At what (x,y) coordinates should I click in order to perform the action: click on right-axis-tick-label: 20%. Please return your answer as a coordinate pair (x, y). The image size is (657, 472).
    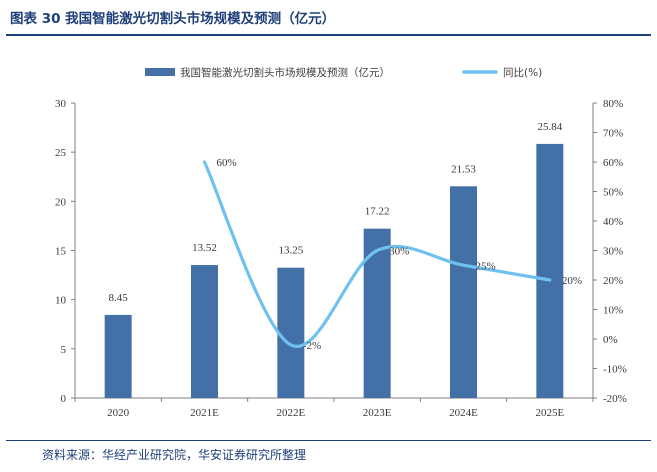
    Looking at the image, I should click on (613, 281).